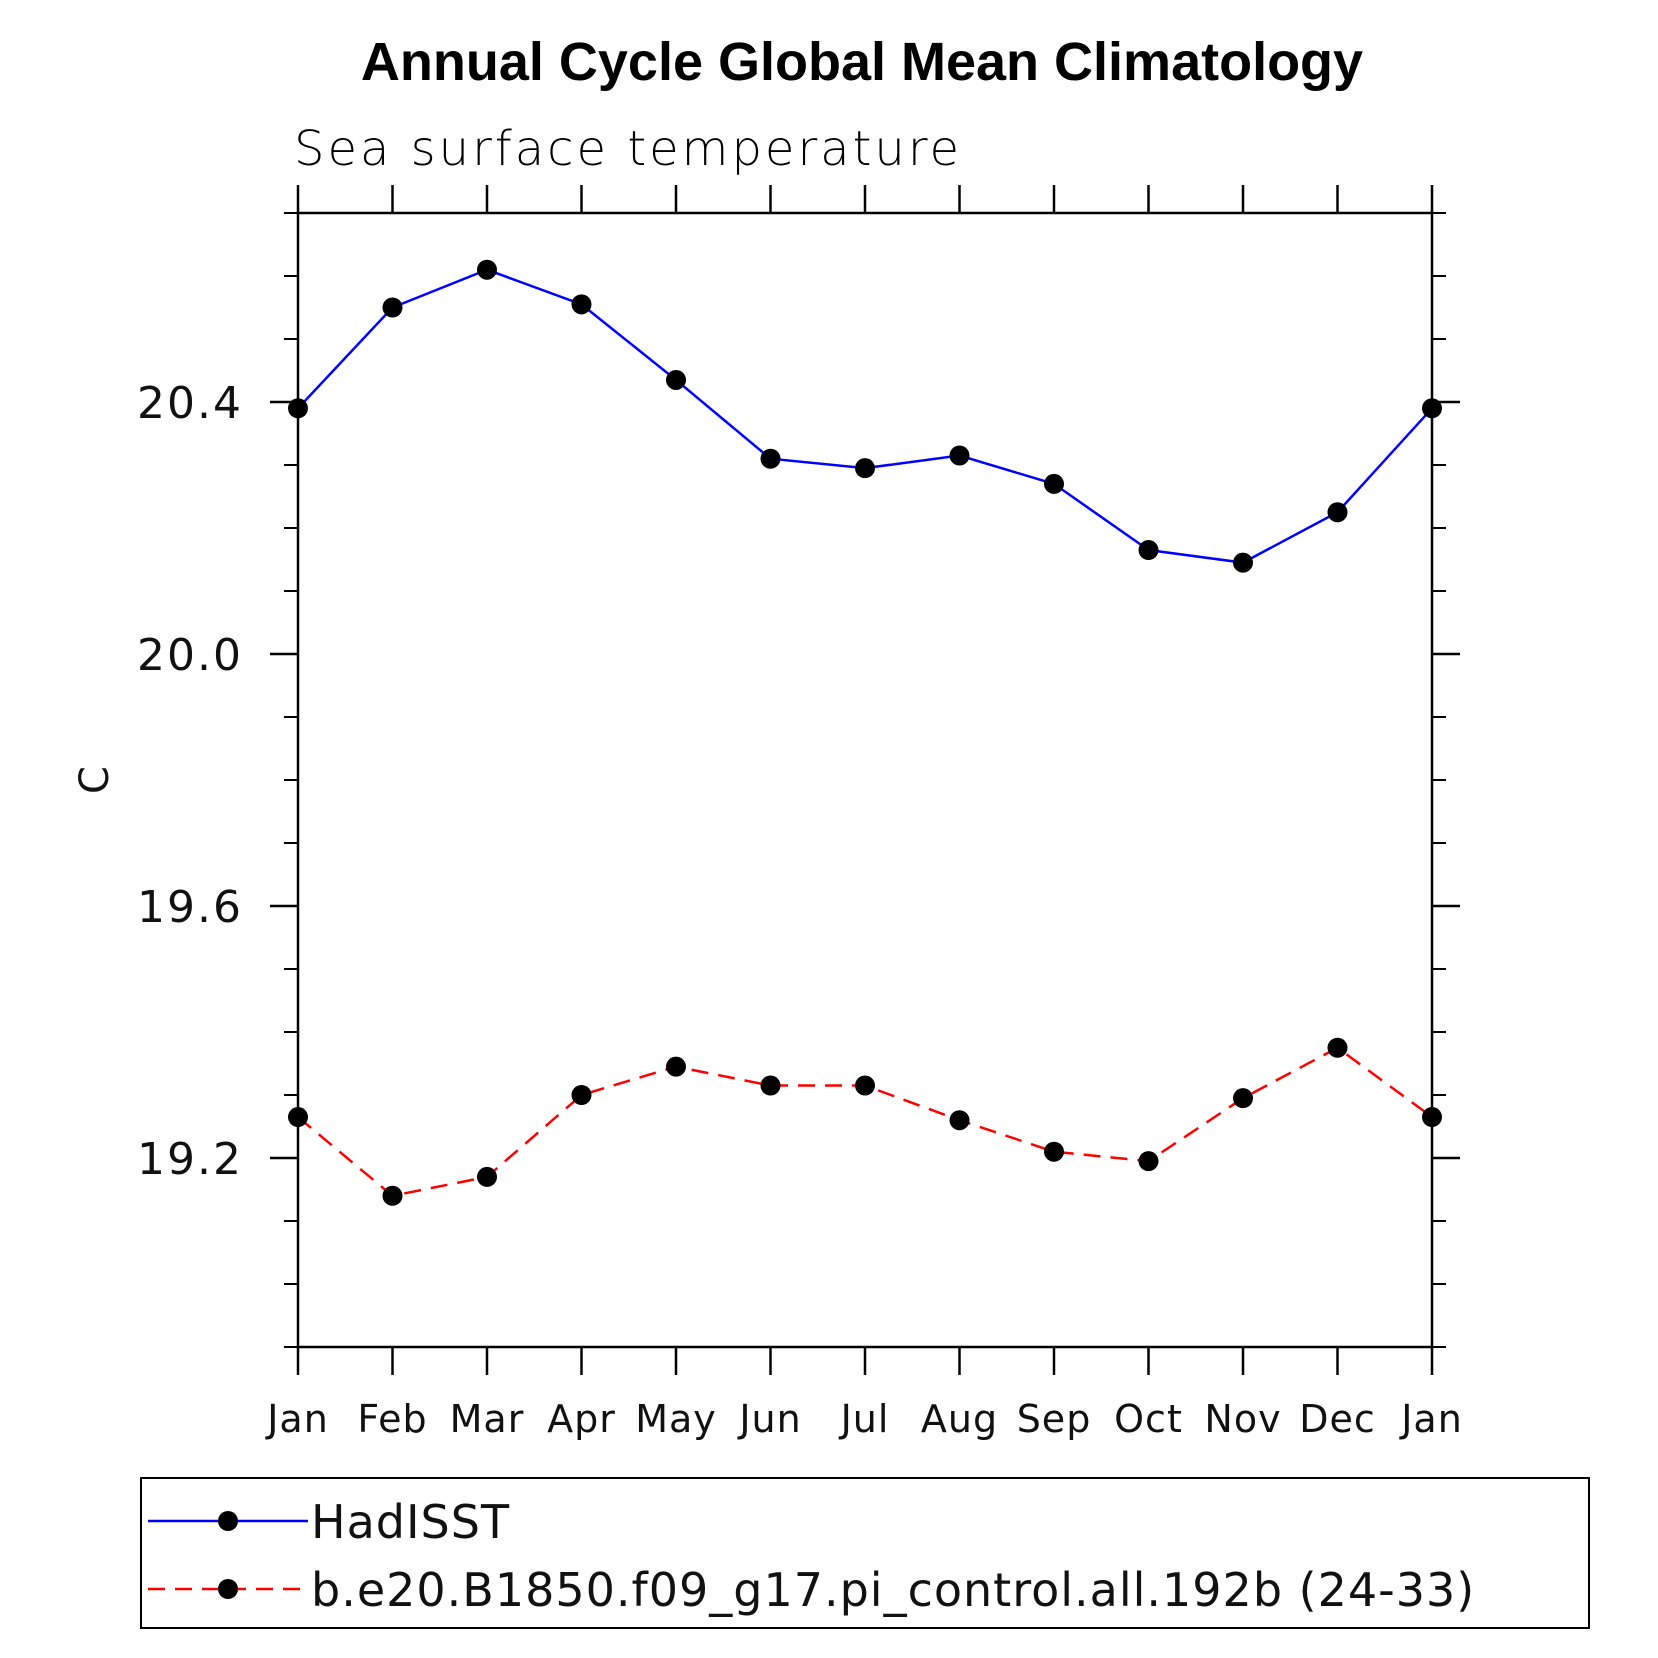  I want to click on chart-subtitle: Sea surface temperature, so click(628, 149).